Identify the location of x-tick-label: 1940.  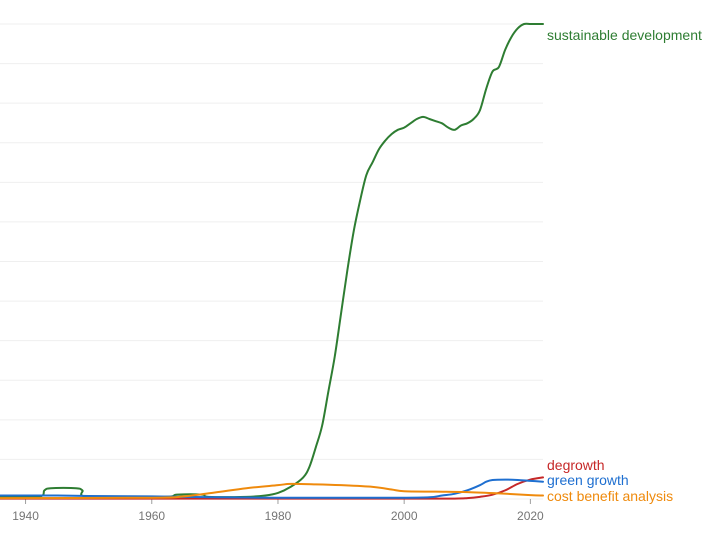
(25, 516).